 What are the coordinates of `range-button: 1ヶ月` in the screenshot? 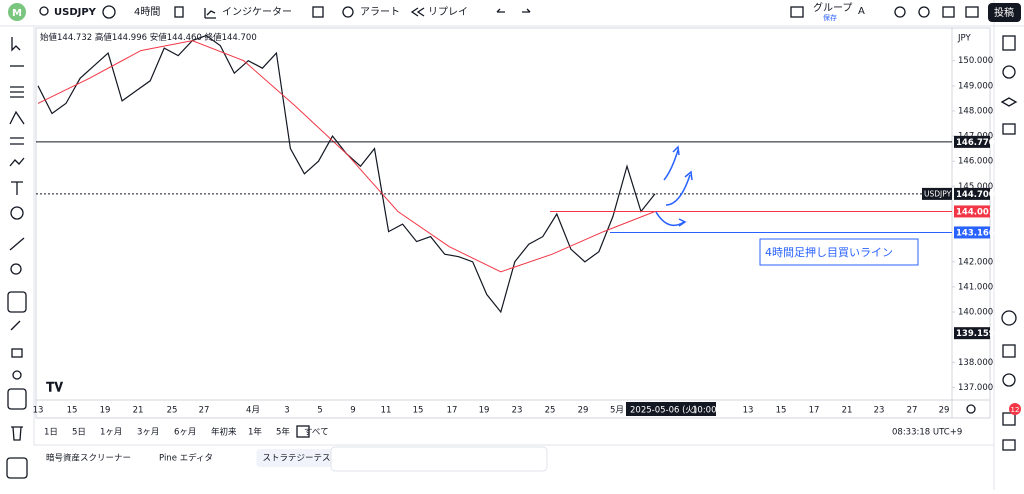 It's located at (111, 433).